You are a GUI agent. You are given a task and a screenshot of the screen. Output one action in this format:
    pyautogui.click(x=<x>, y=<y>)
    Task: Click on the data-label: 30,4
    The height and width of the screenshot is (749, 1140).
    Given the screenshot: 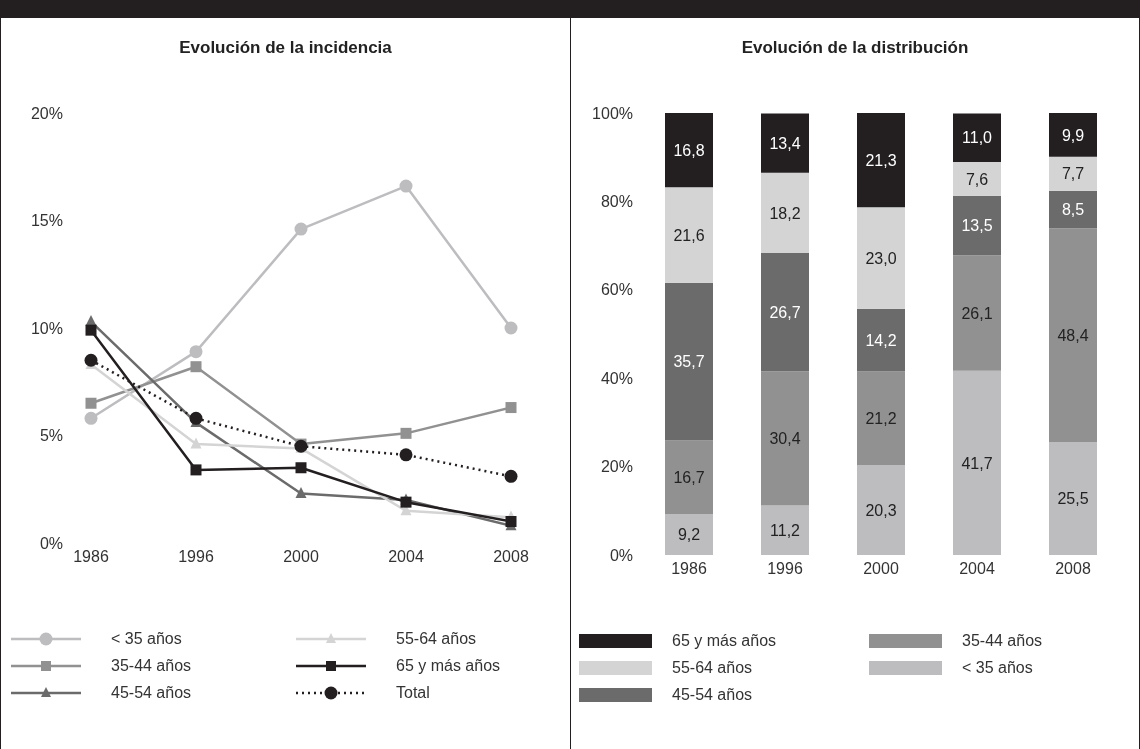 What is the action you would take?
    pyautogui.click(x=785, y=438)
    